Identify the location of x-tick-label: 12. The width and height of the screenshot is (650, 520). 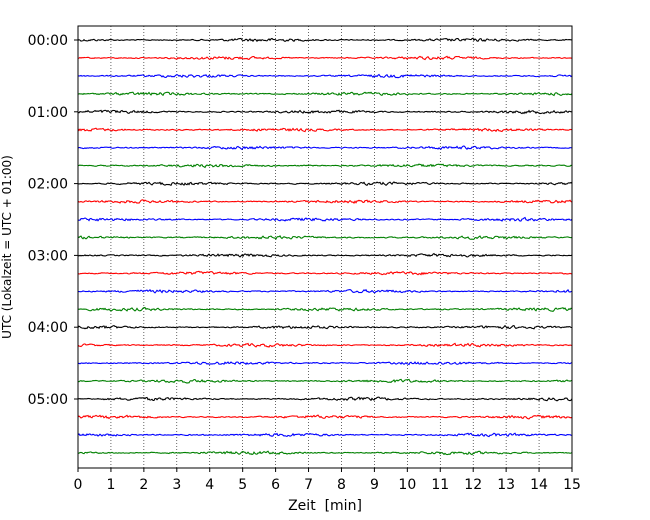
(473, 485).